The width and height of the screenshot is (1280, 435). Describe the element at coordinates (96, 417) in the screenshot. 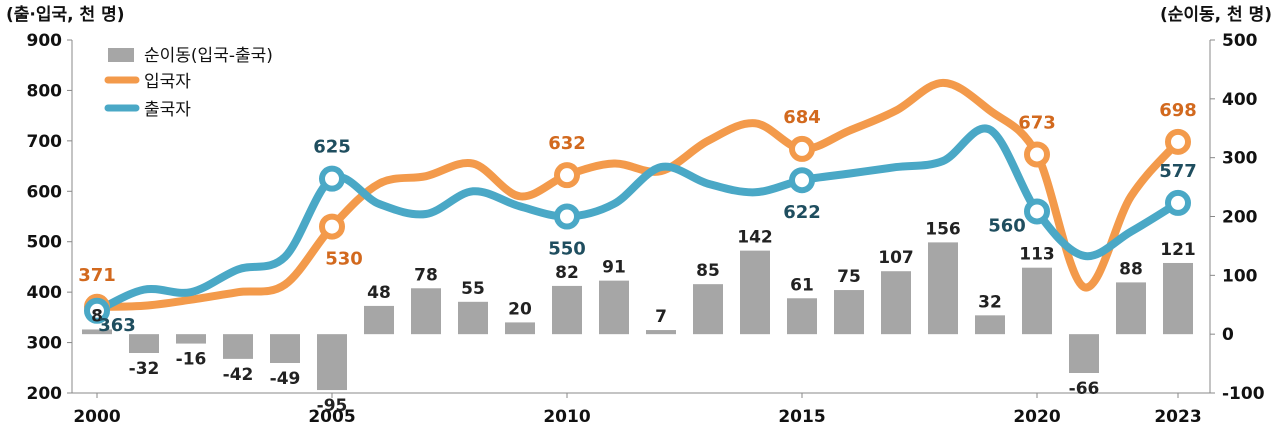

I see `x-tick-label: 2000` at that location.